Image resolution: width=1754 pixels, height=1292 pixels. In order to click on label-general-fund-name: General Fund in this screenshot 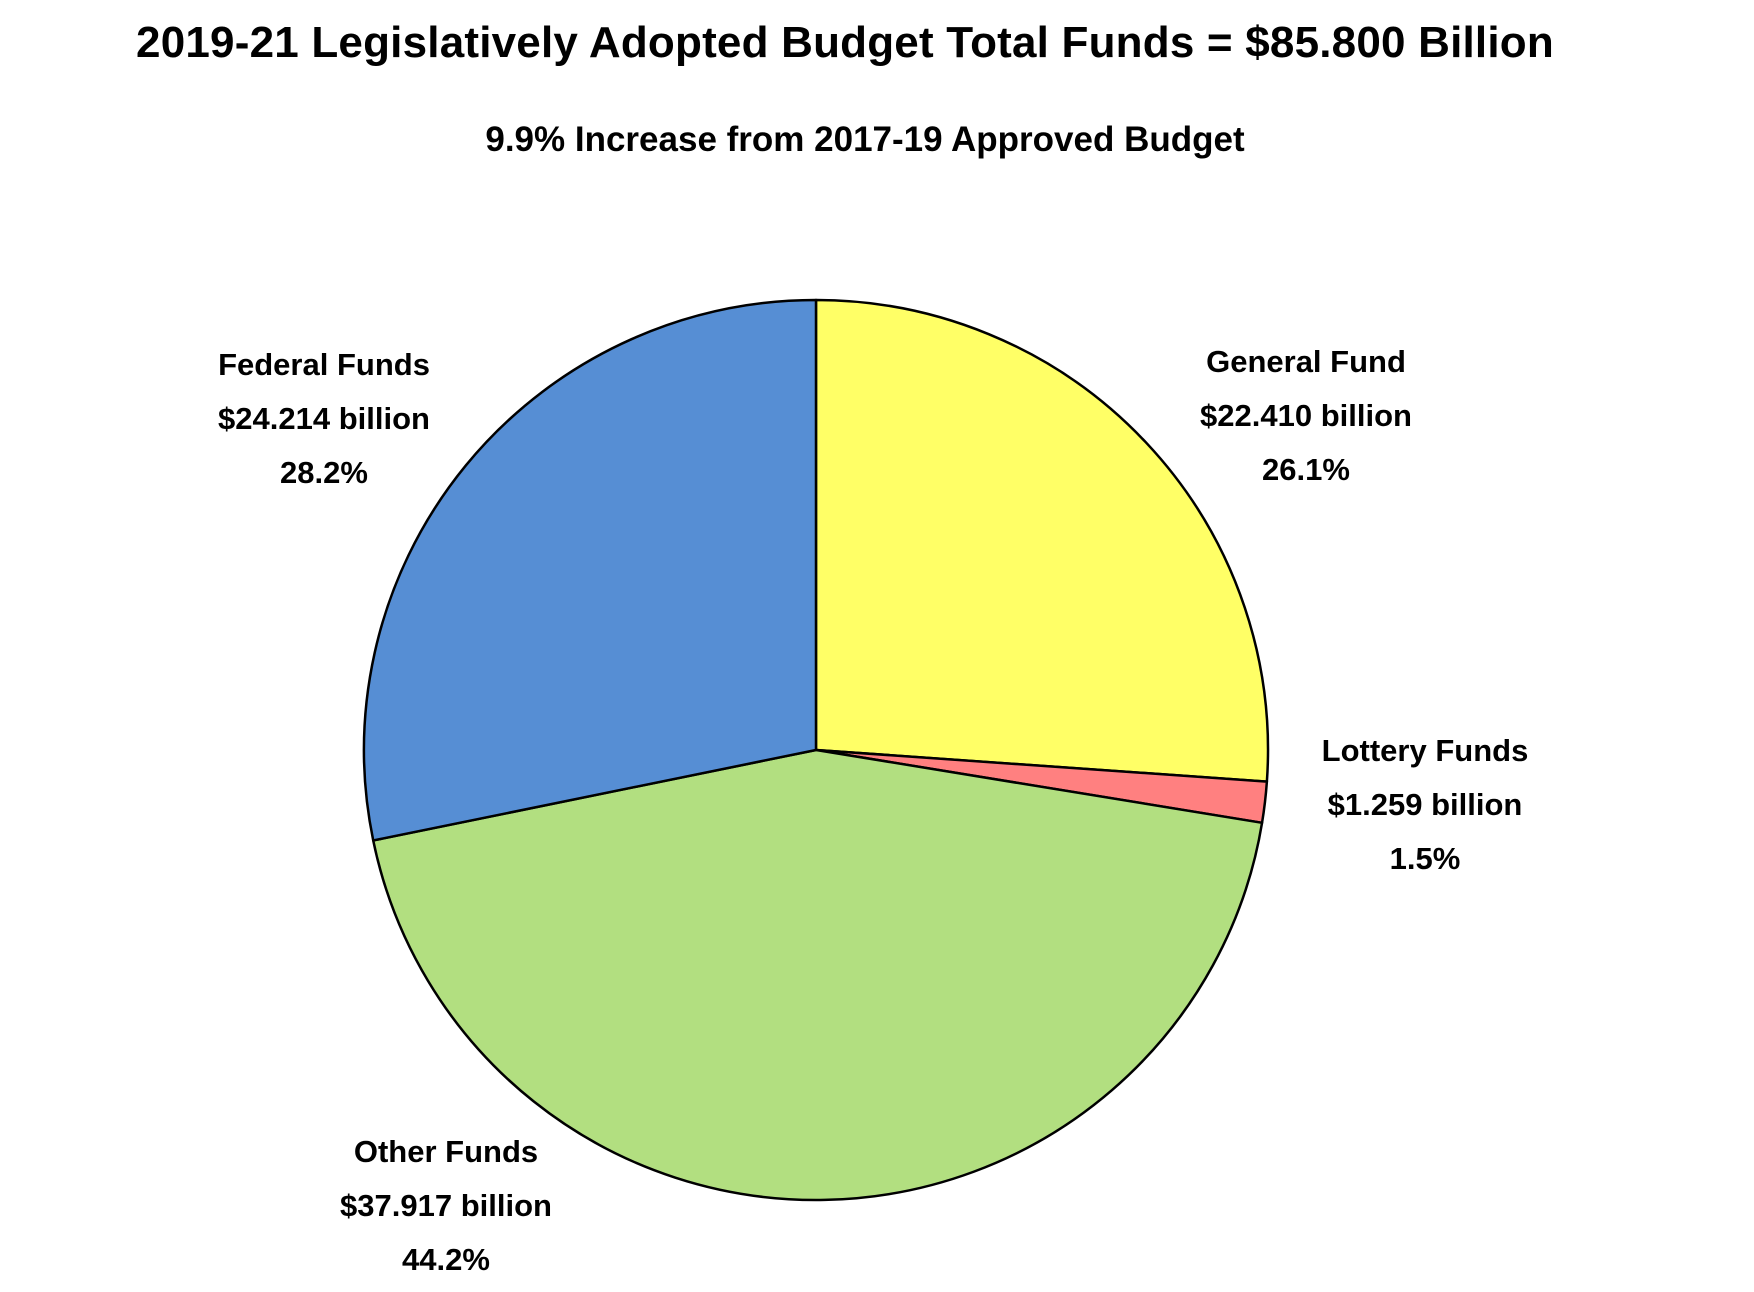, I will do `click(1306, 361)`.